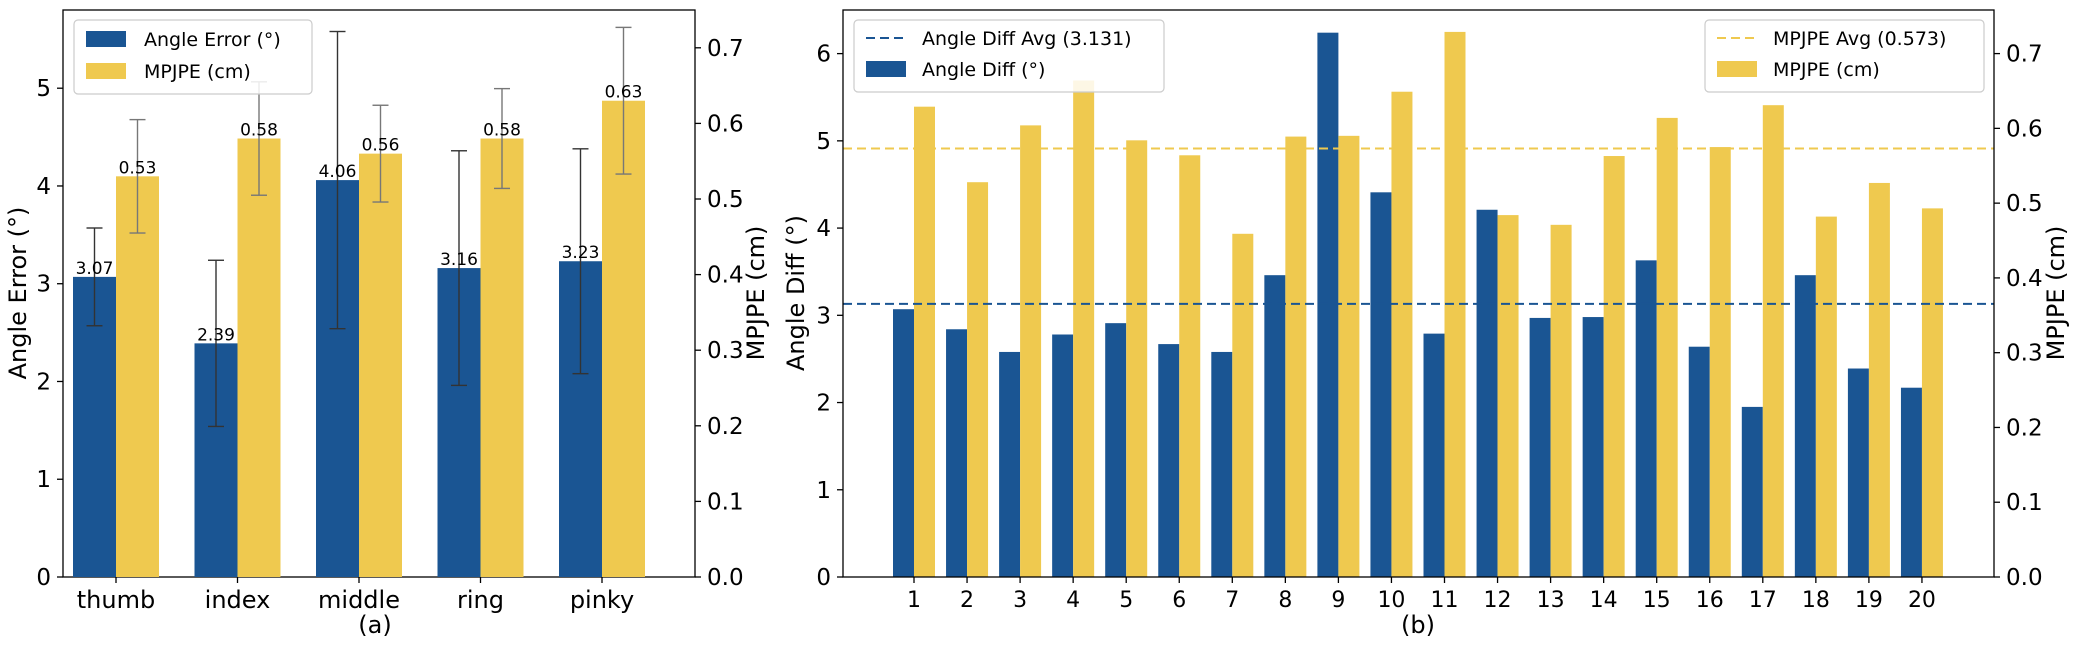 The image size is (2082, 650). Describe the element at coordinates (623, 338) in the screenshot. I see `bar-mpjpe-pinky` at that location.